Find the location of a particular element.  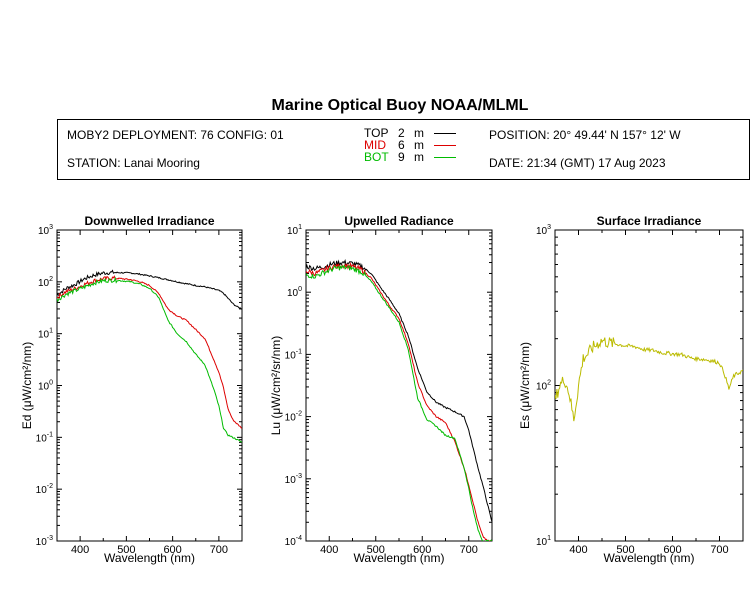

legend-top-depth: 2 is located at coordinates (401, 133).